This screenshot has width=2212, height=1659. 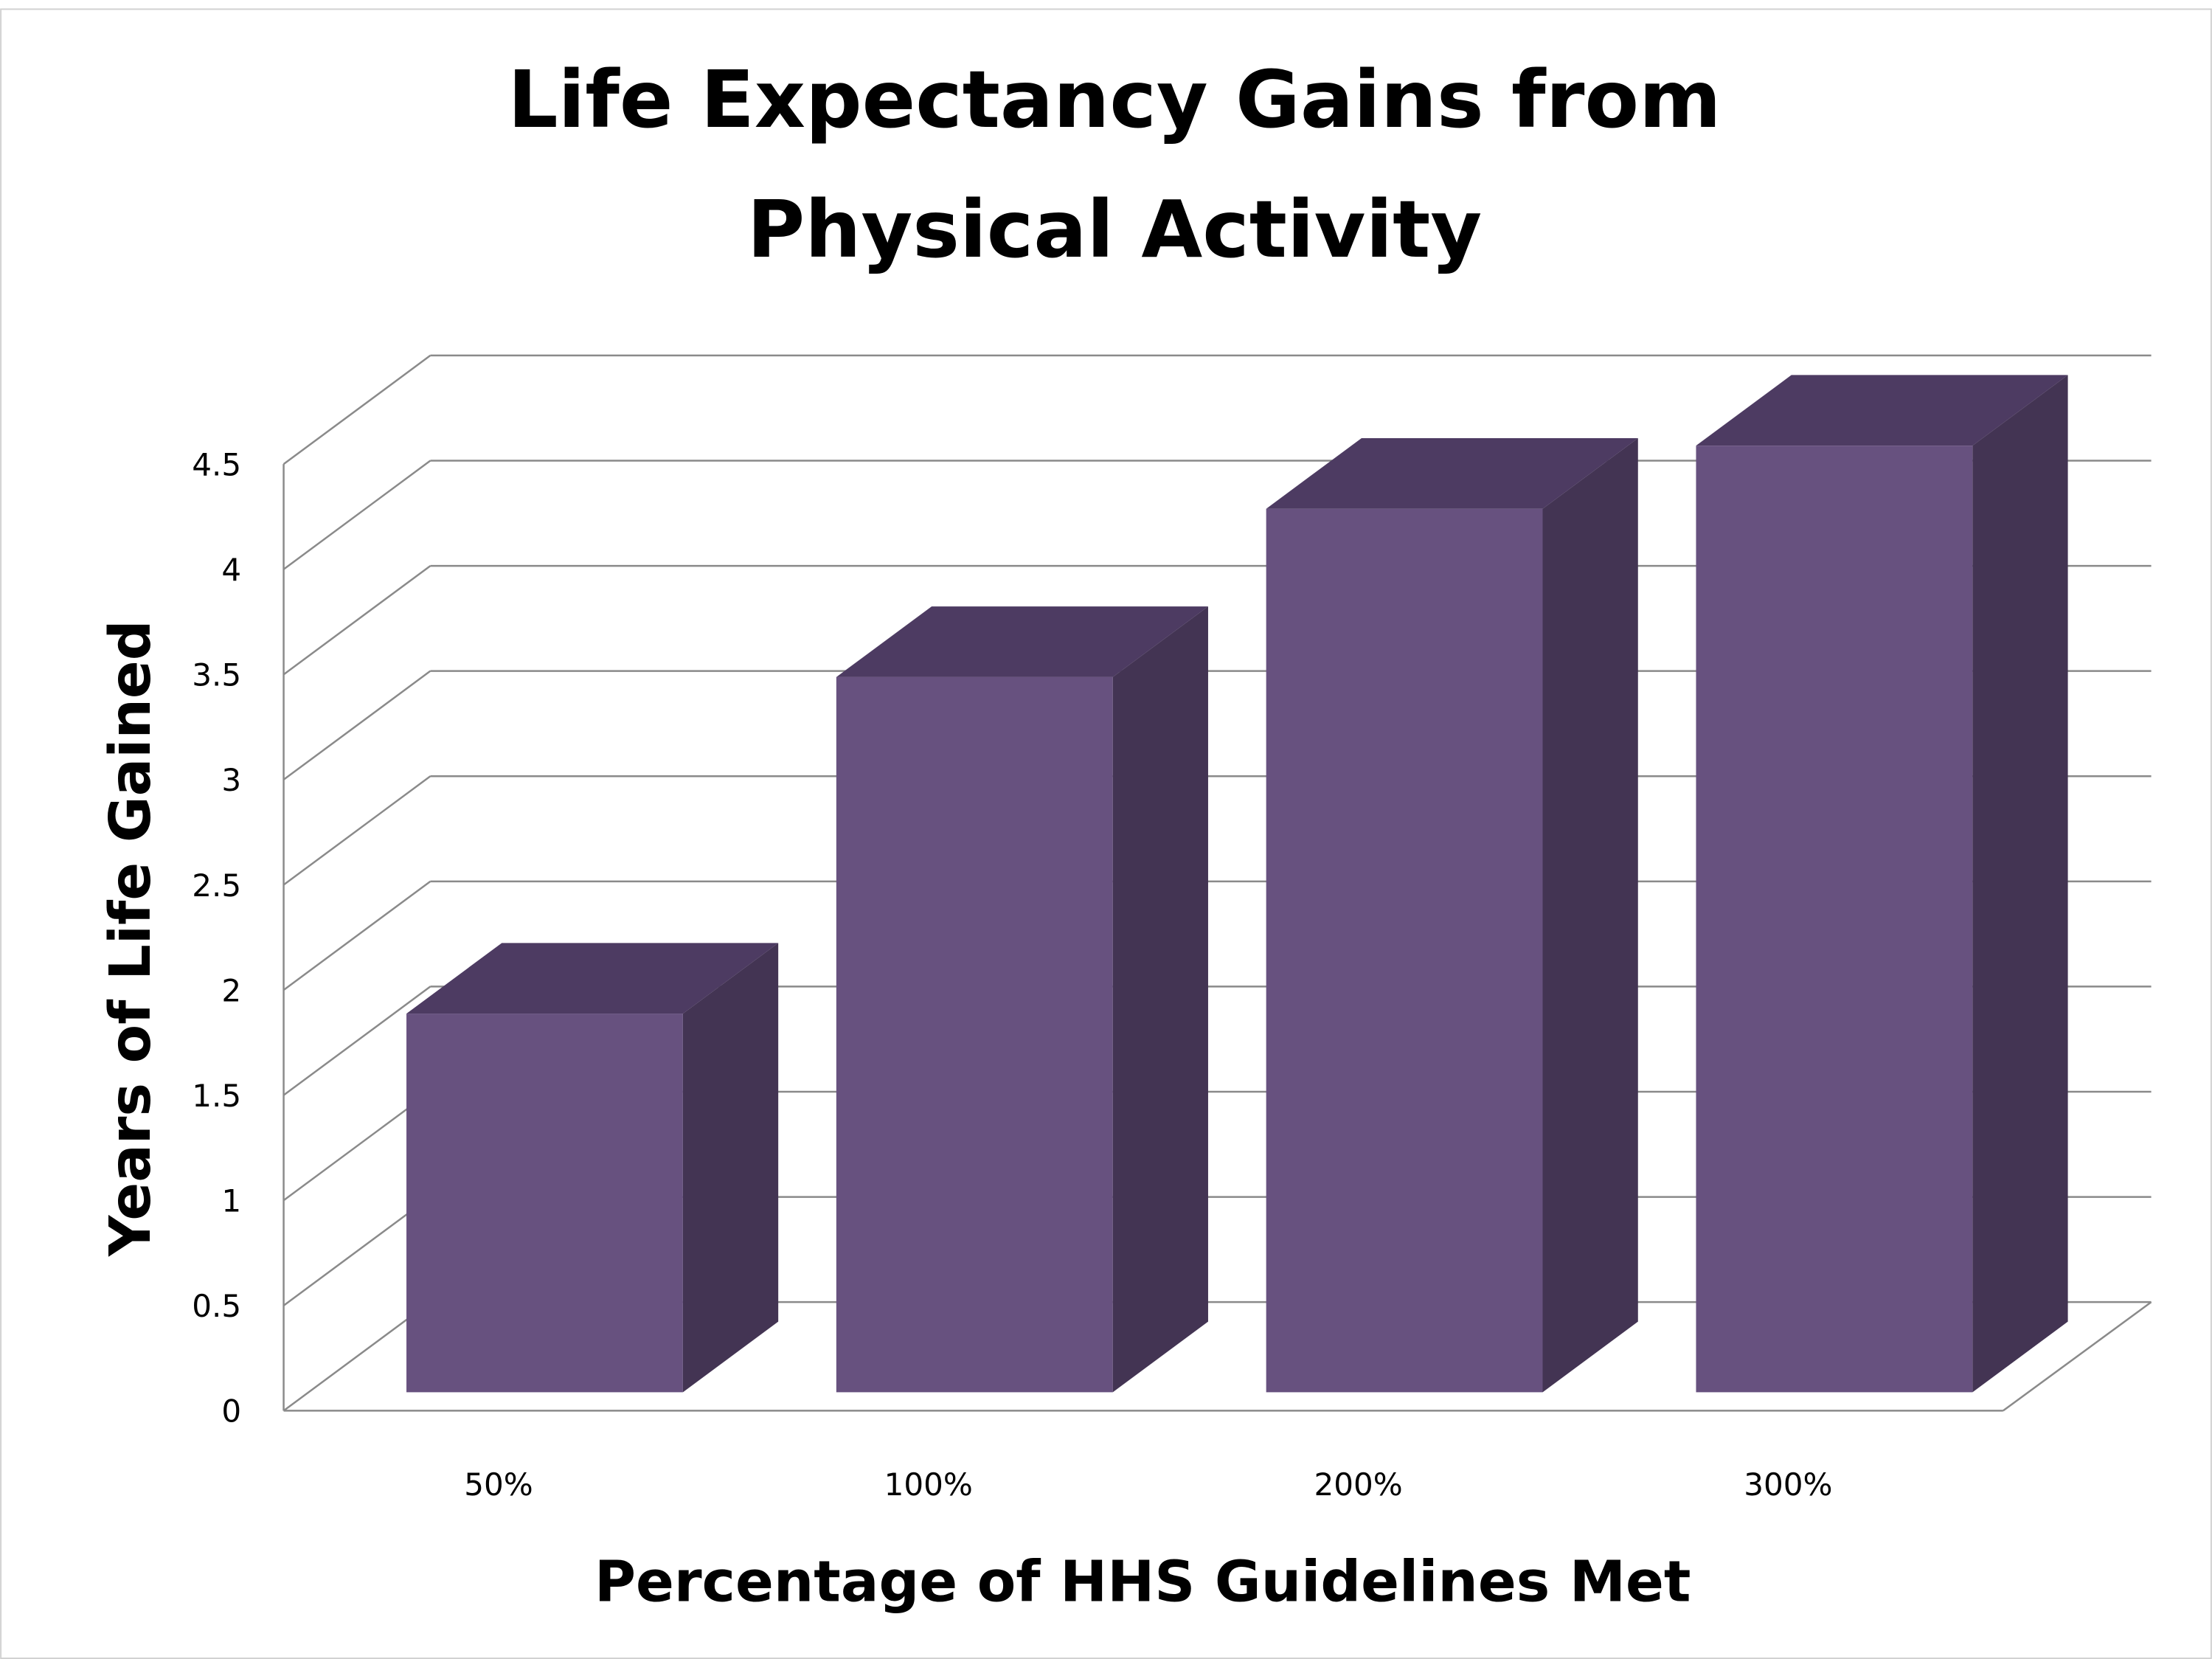 I want to click on bar-300%, so click(x=1882, y=884).